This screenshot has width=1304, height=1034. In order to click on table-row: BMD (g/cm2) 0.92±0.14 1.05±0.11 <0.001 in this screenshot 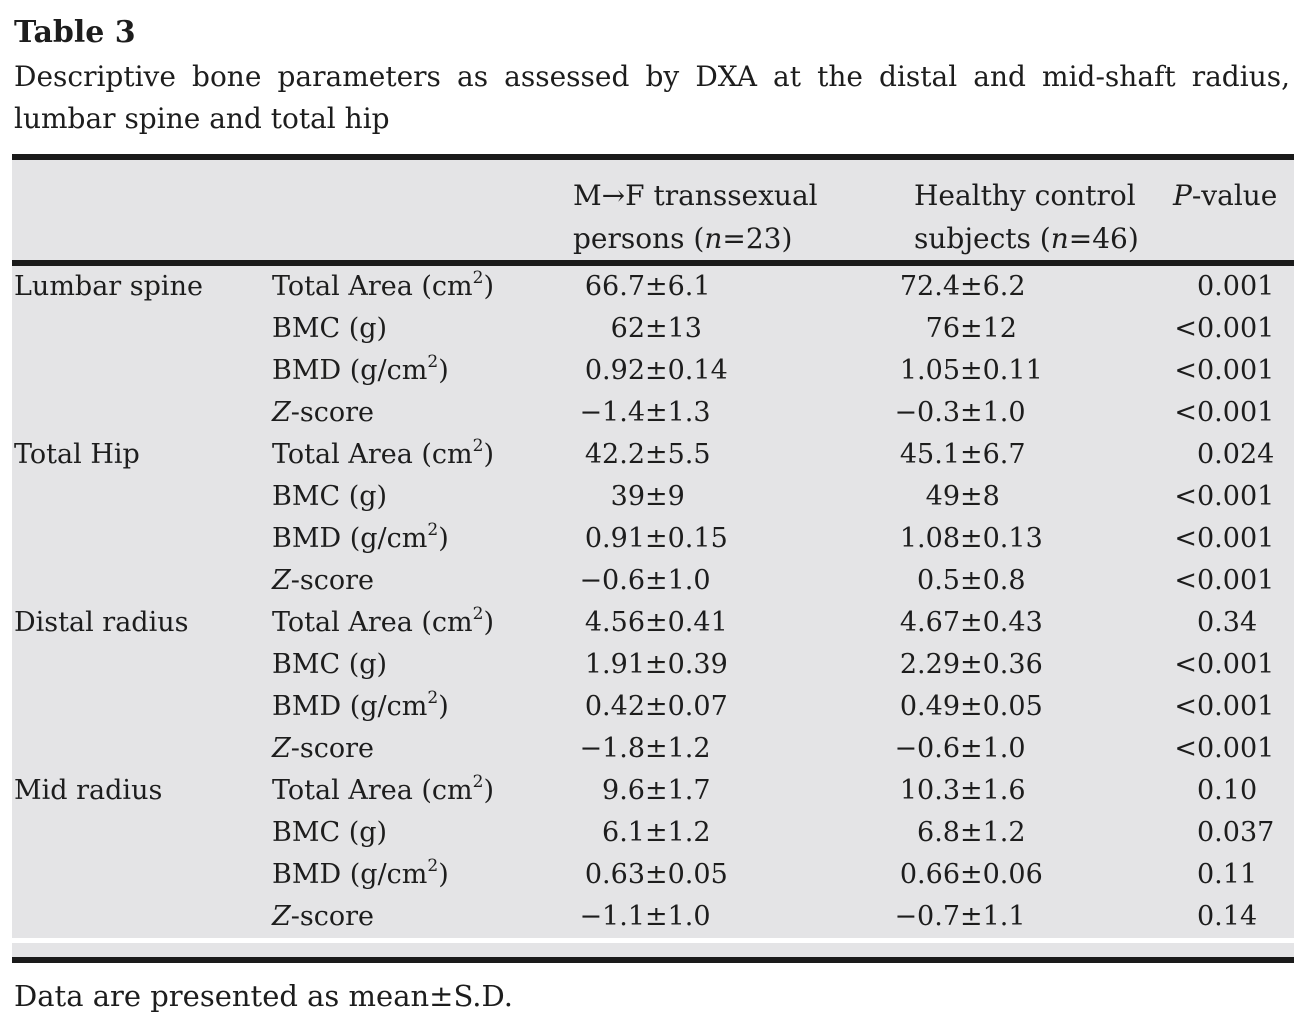, I will do `click(653, 371)`.